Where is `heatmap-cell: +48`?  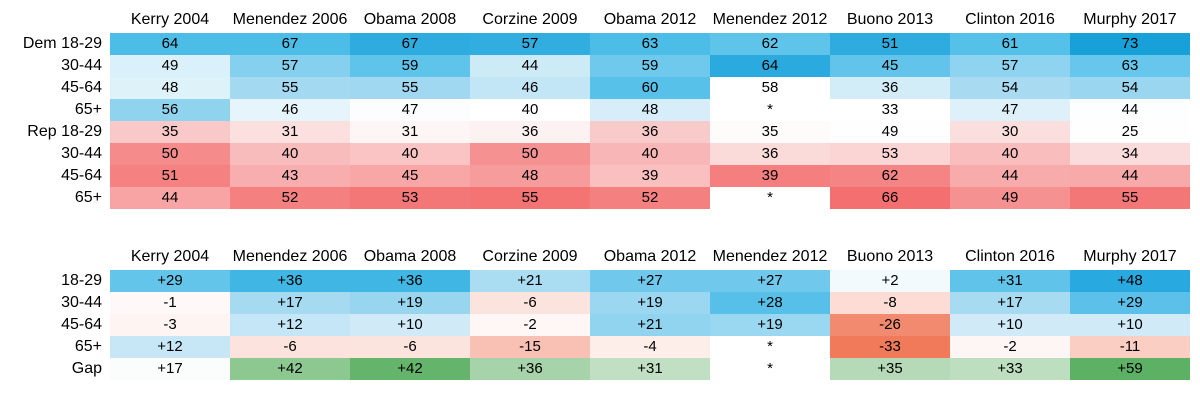
heatmap-cell: +48 is located at coordinates (1130, 281).